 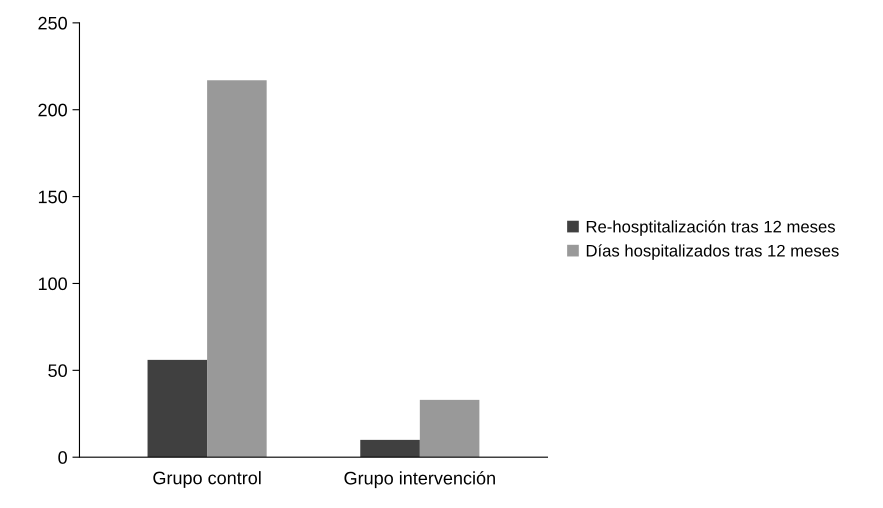 What do you see at coordinates (52, 23) in the screenshot?
I see `y-tick-label: 250` at bounding box center [52, 23].